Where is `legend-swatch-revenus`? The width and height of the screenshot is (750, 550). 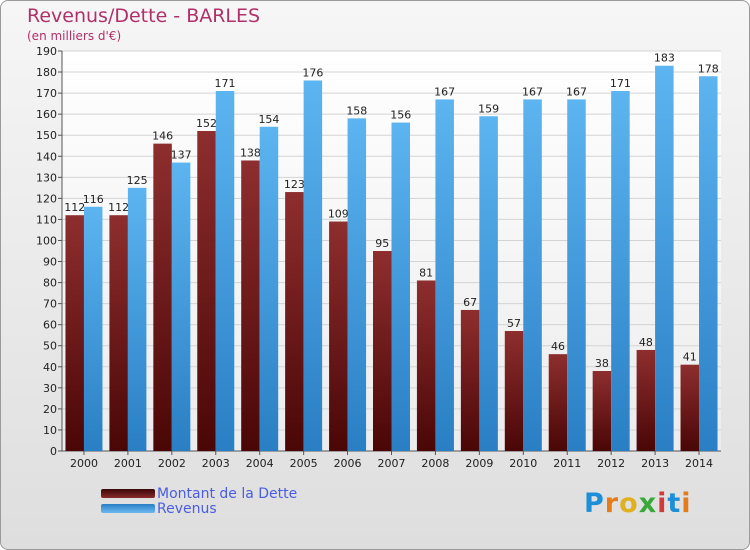 legend-swatch-revenus is located at coordinates (128, 508).